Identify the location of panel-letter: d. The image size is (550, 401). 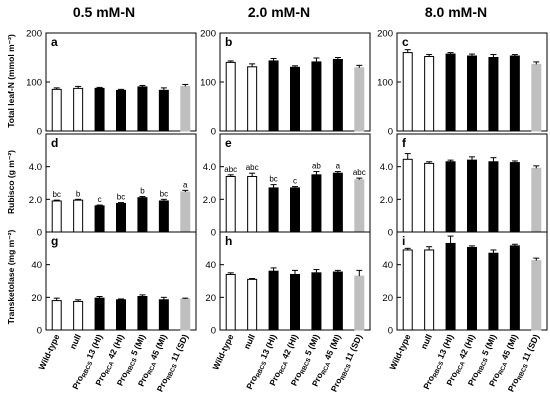
(54, 143).